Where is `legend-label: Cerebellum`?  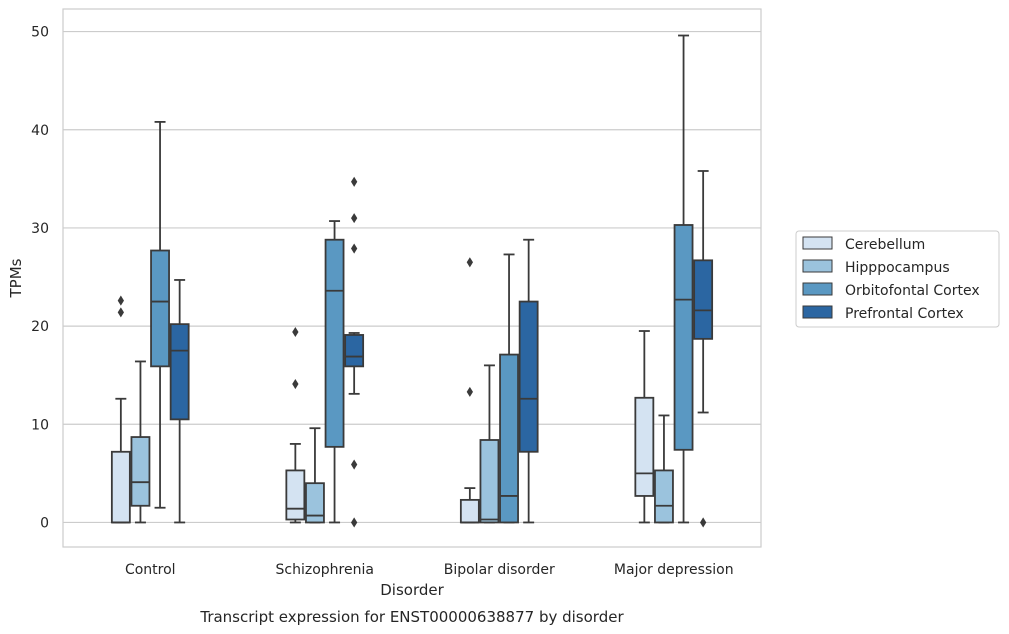
legend-label: Cerebellum is located at coordinates (885, 245).